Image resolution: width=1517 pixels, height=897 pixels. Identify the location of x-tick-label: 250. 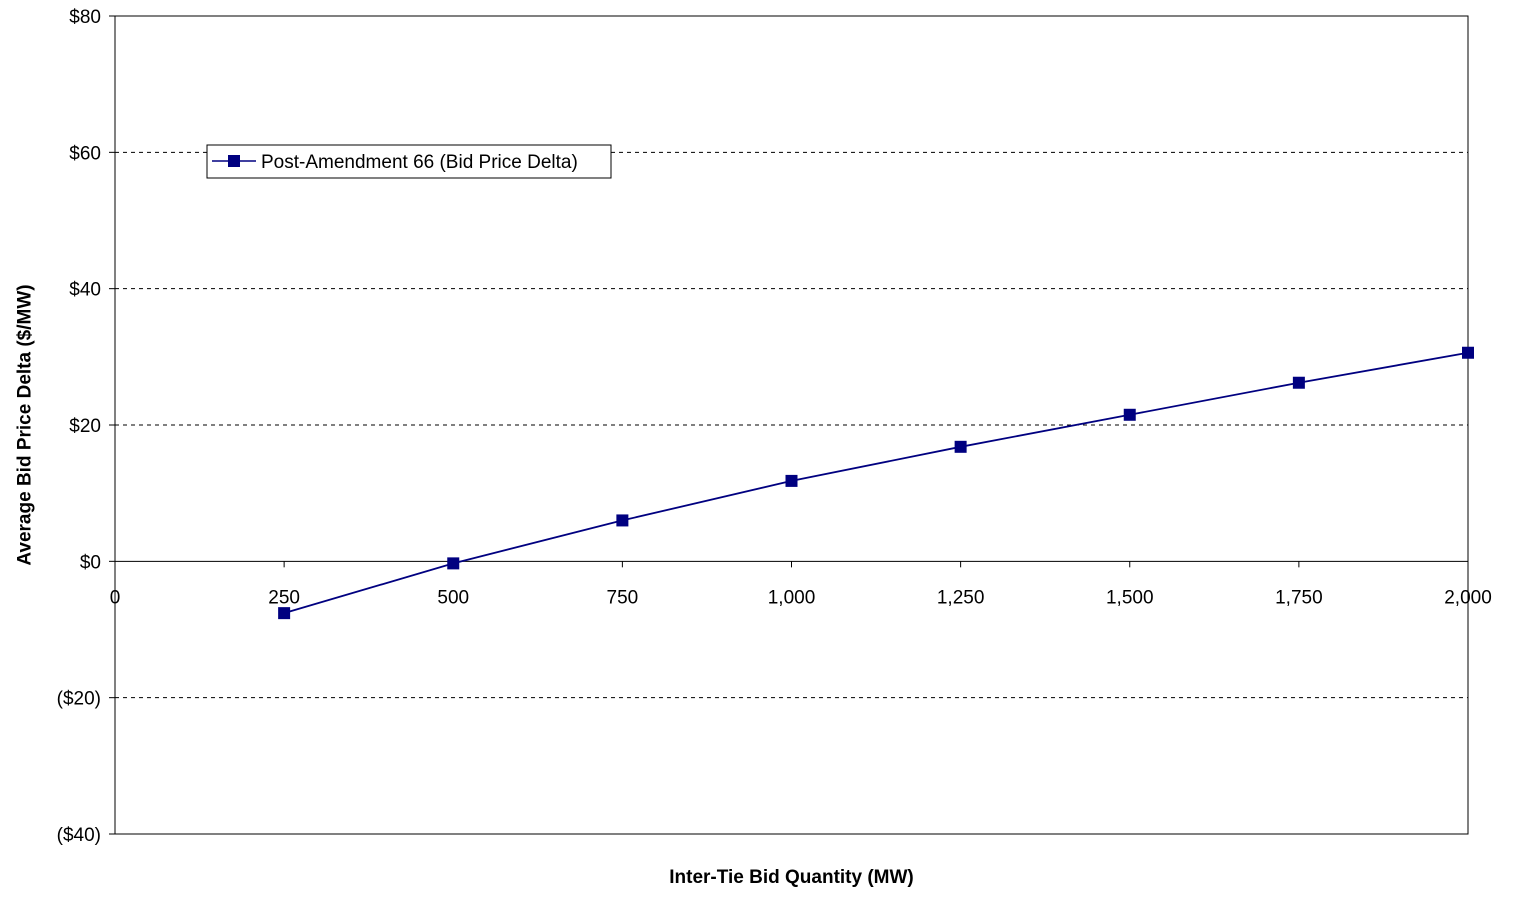
(284, 597).